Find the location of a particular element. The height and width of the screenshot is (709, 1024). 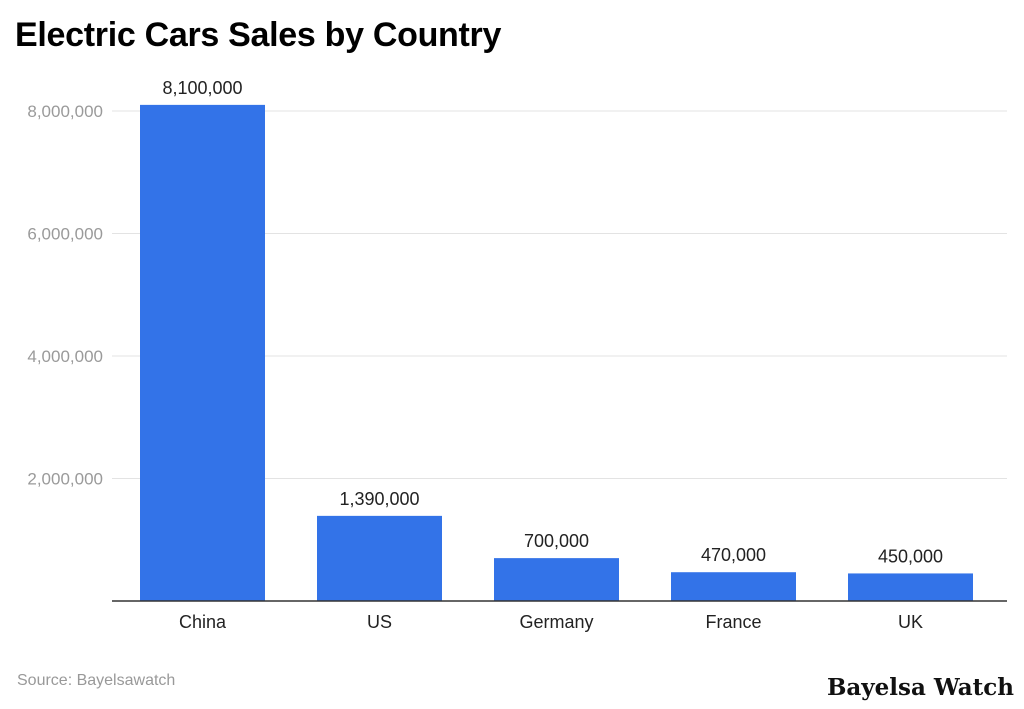

data-label: 1,390,000 is located at coordinates (379, 499).